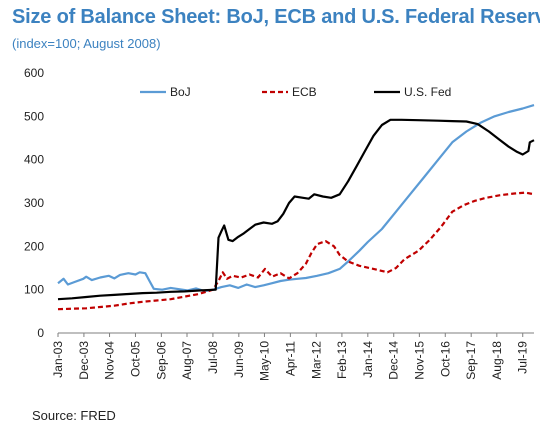 The image size is (540, 430). Describe the element at coordinates (471, 360) in the screenshot. I see `x-tick-label: Sep-17` at that location.